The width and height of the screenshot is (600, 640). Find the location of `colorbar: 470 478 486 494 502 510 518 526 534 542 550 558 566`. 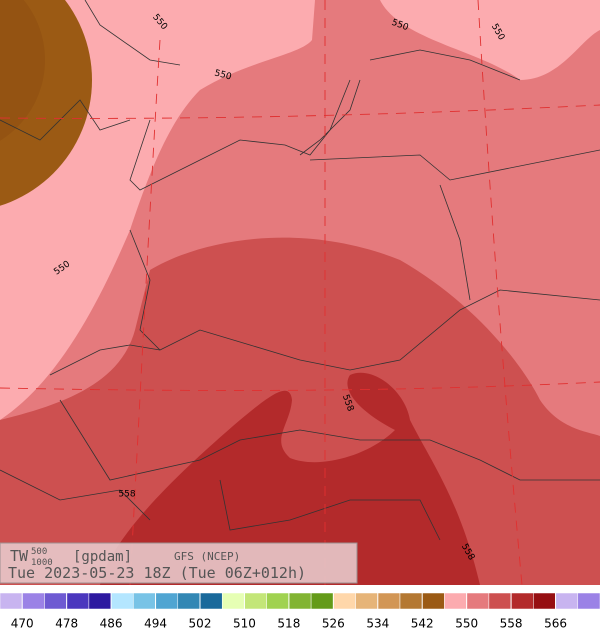

colorbar: 470 478 486 494 502 510 518 526 534 542 550 558 566 is located at coordinates (300, 611).